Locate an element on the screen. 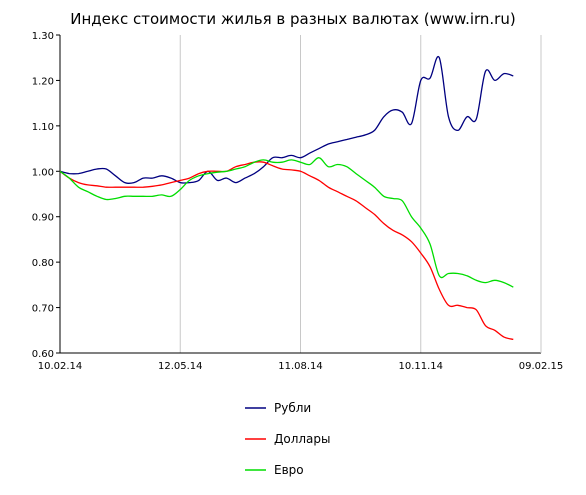 Image resolution: width=586 pixels, height=495 pixels. legend-label: Доллары is located at coordinates (302, 439).